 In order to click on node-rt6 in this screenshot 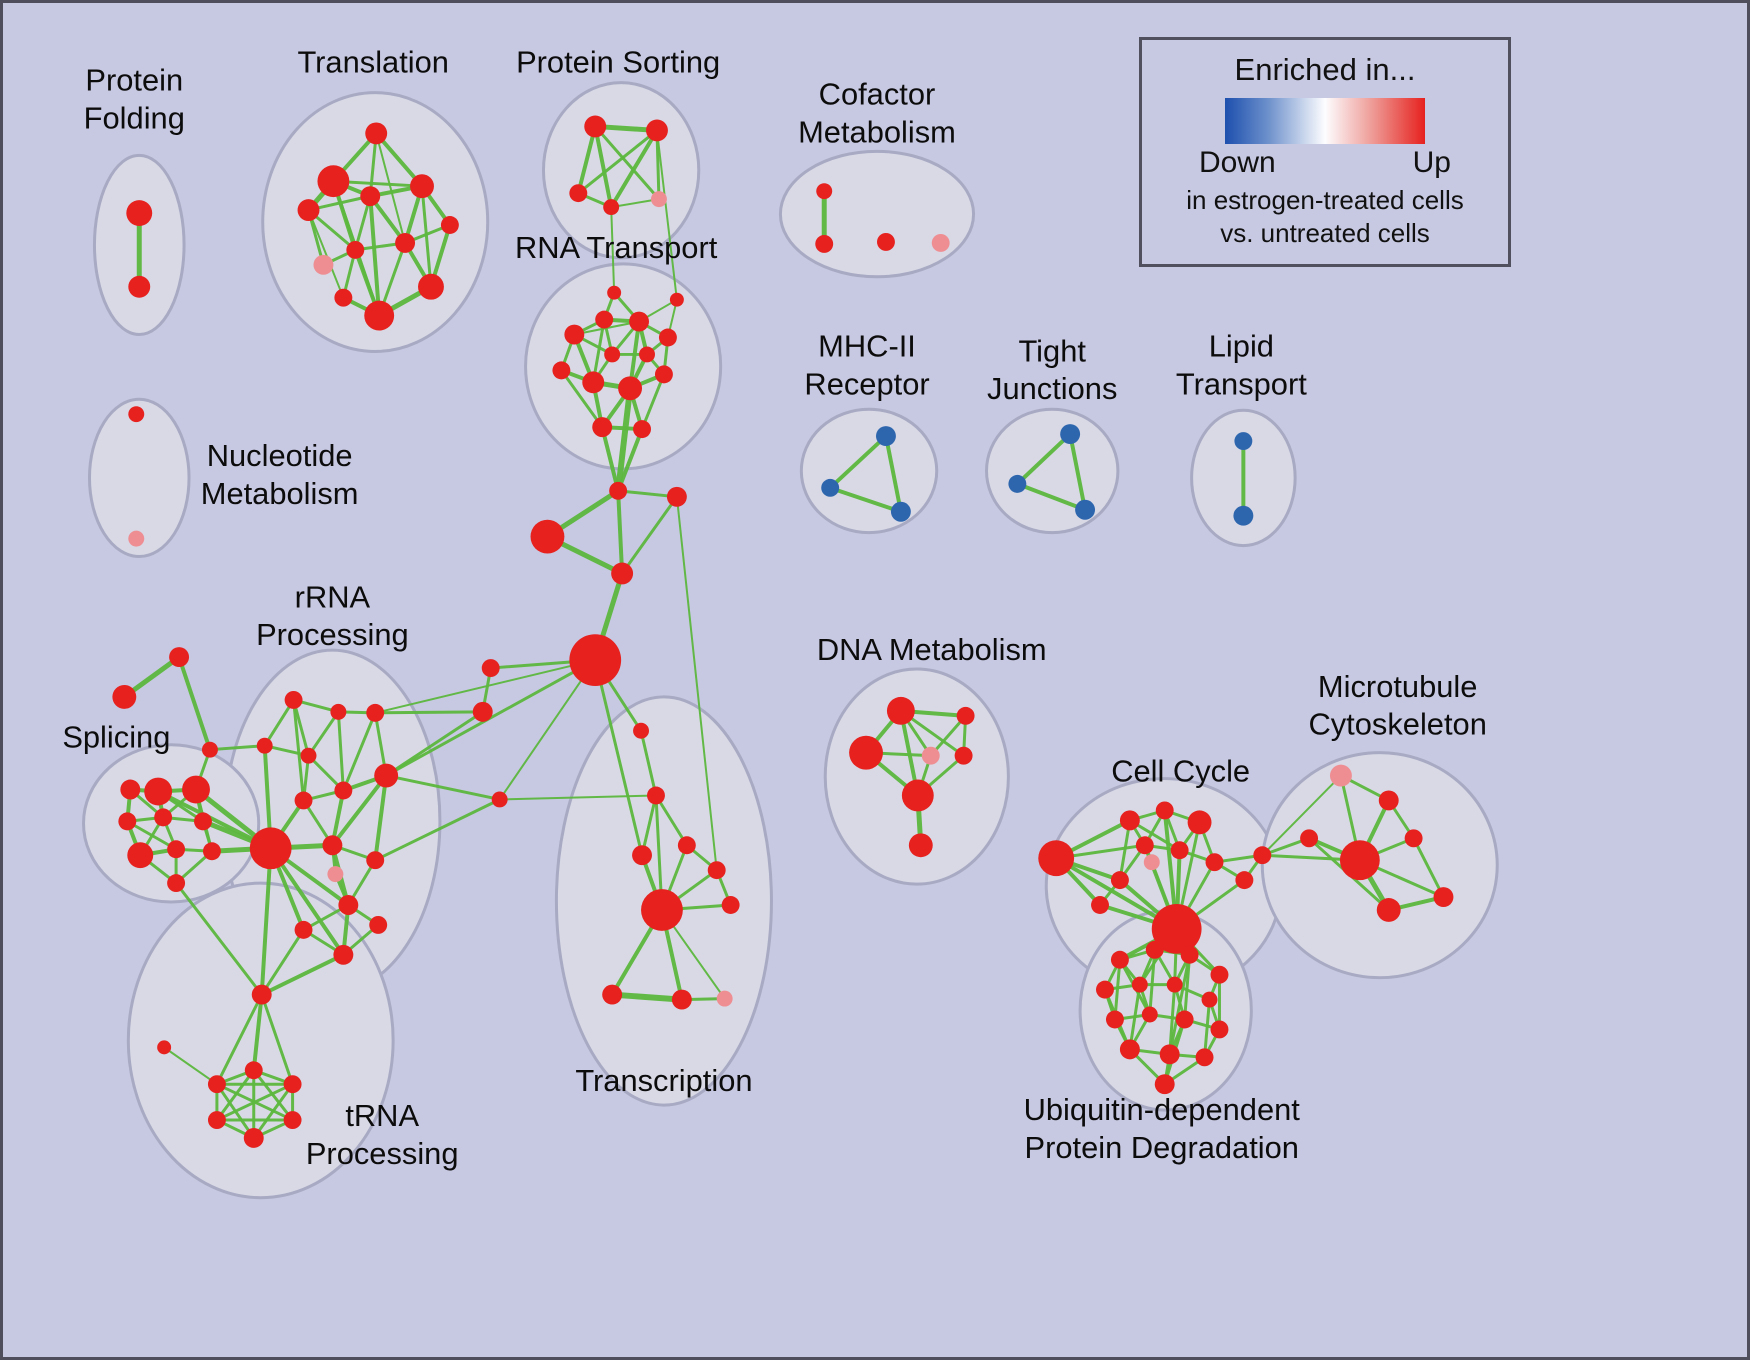, I will do `click(561, 370)`.